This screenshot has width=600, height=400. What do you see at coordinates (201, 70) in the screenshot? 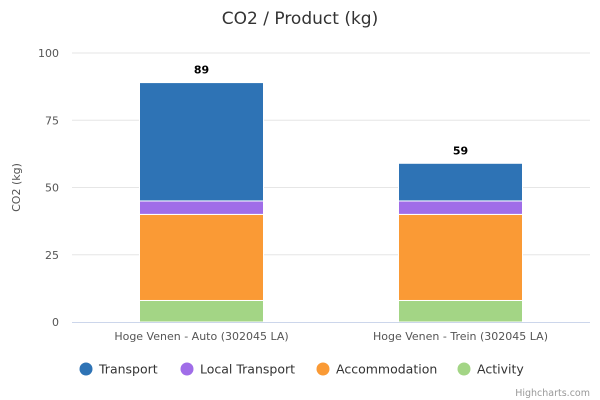
I see `stack-total-label: 89` at bounding box center [201, 70].